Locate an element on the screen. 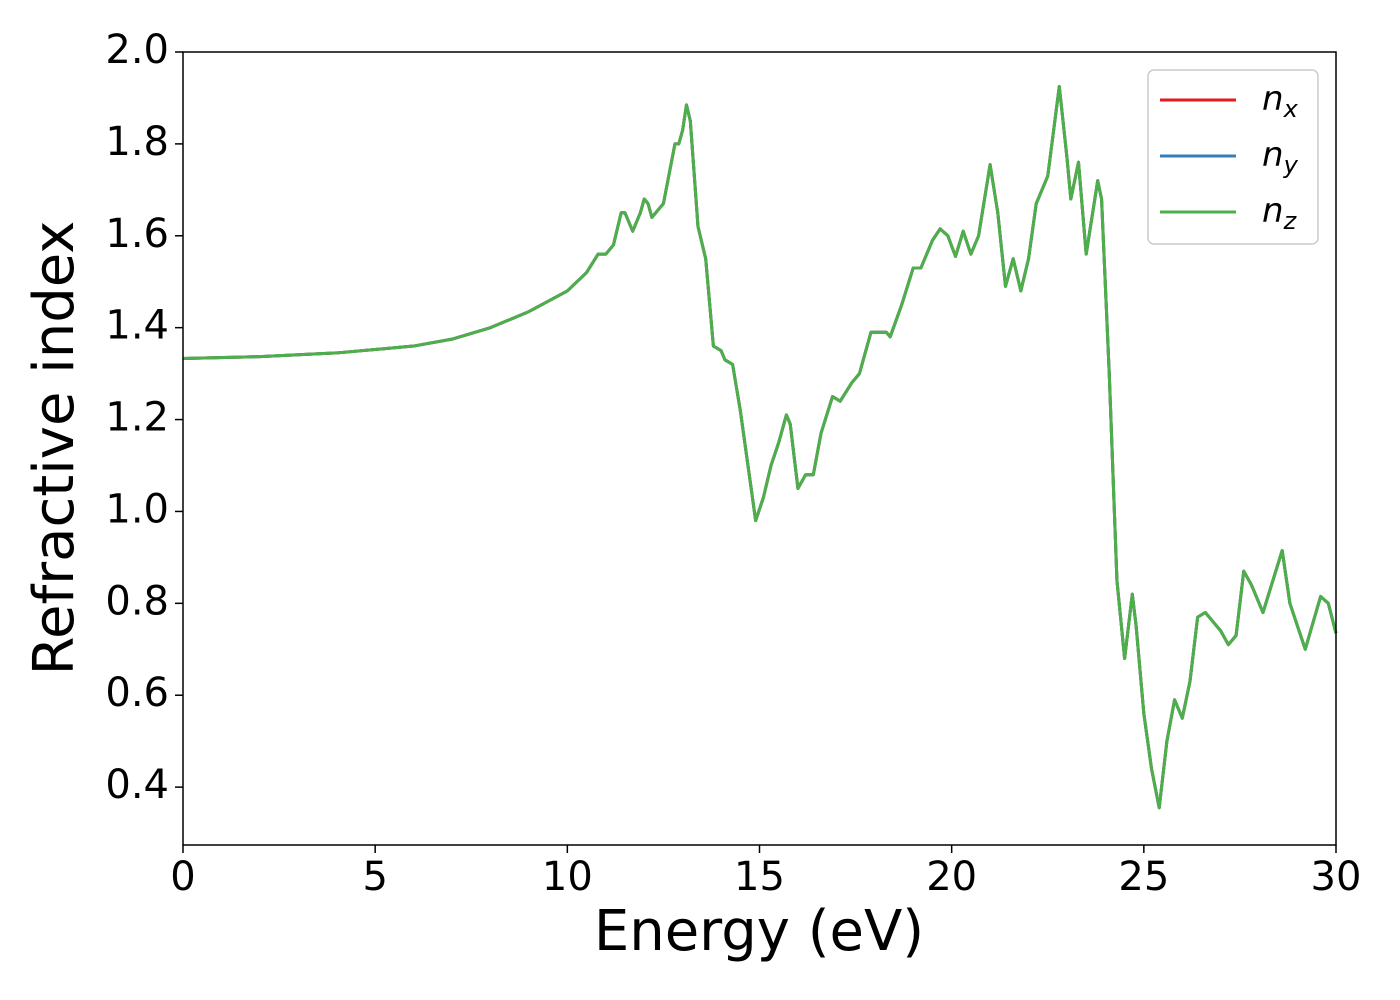 This screenshot has width=1400, height=1000. x-tick-label: 0 is located at coordinates (182, 877).